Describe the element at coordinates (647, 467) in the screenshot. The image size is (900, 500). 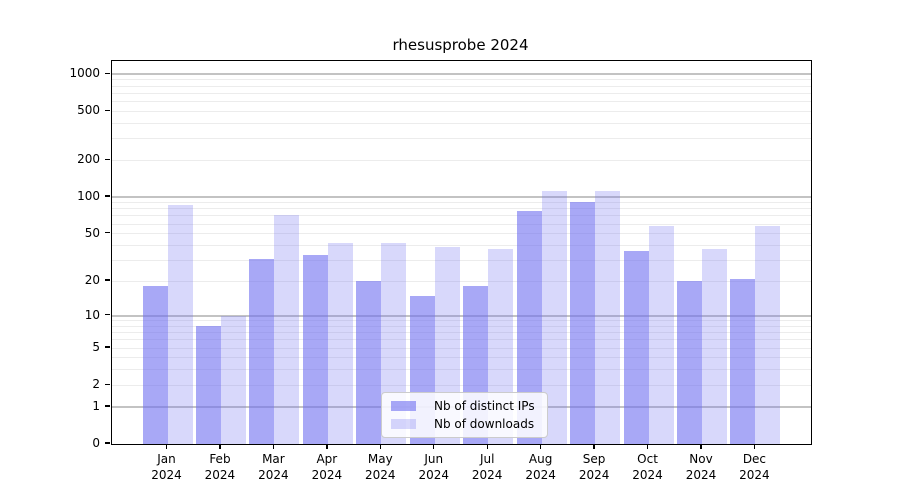
I see `x-tick-label: Oct 2024` at that location.